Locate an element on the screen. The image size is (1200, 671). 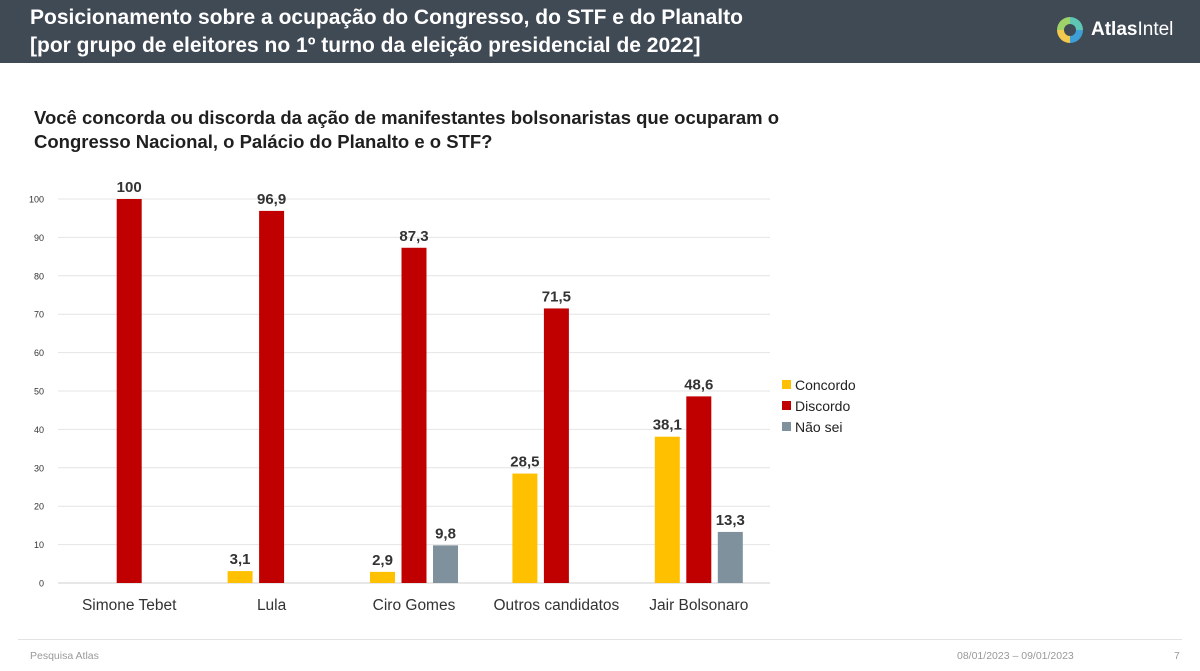
brand-name: AtlasIntel is located at coordinates (1132, 30).